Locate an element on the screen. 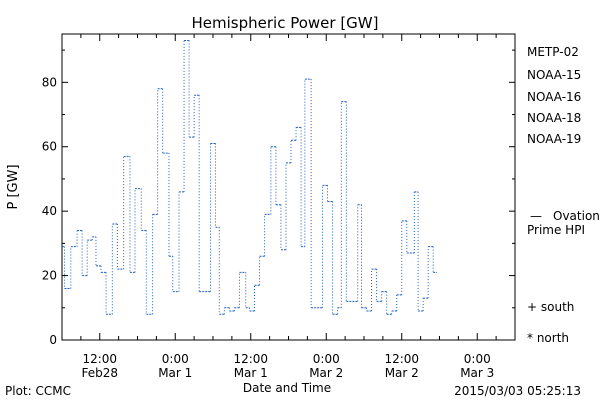 This screenshot has height=400, width=600. x-axis-label: Date and Time is located at coordinates (287, 388).